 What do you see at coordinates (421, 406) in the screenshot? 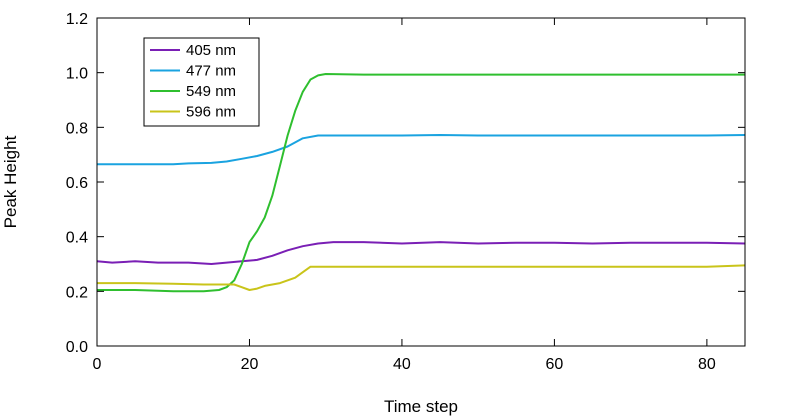
I see `x-axis-title: Time step` at bounding box center [421, 406].